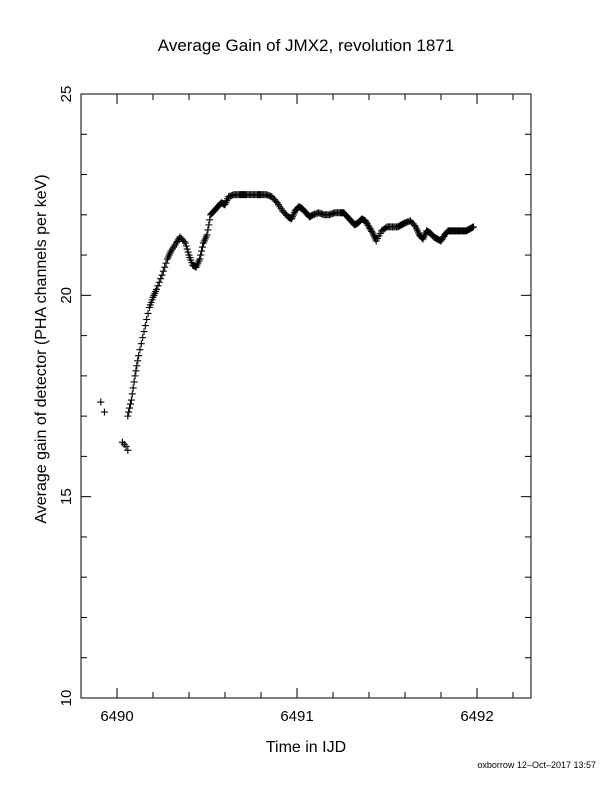  I want to click on y-tick-label: 15, so click(66, 496).